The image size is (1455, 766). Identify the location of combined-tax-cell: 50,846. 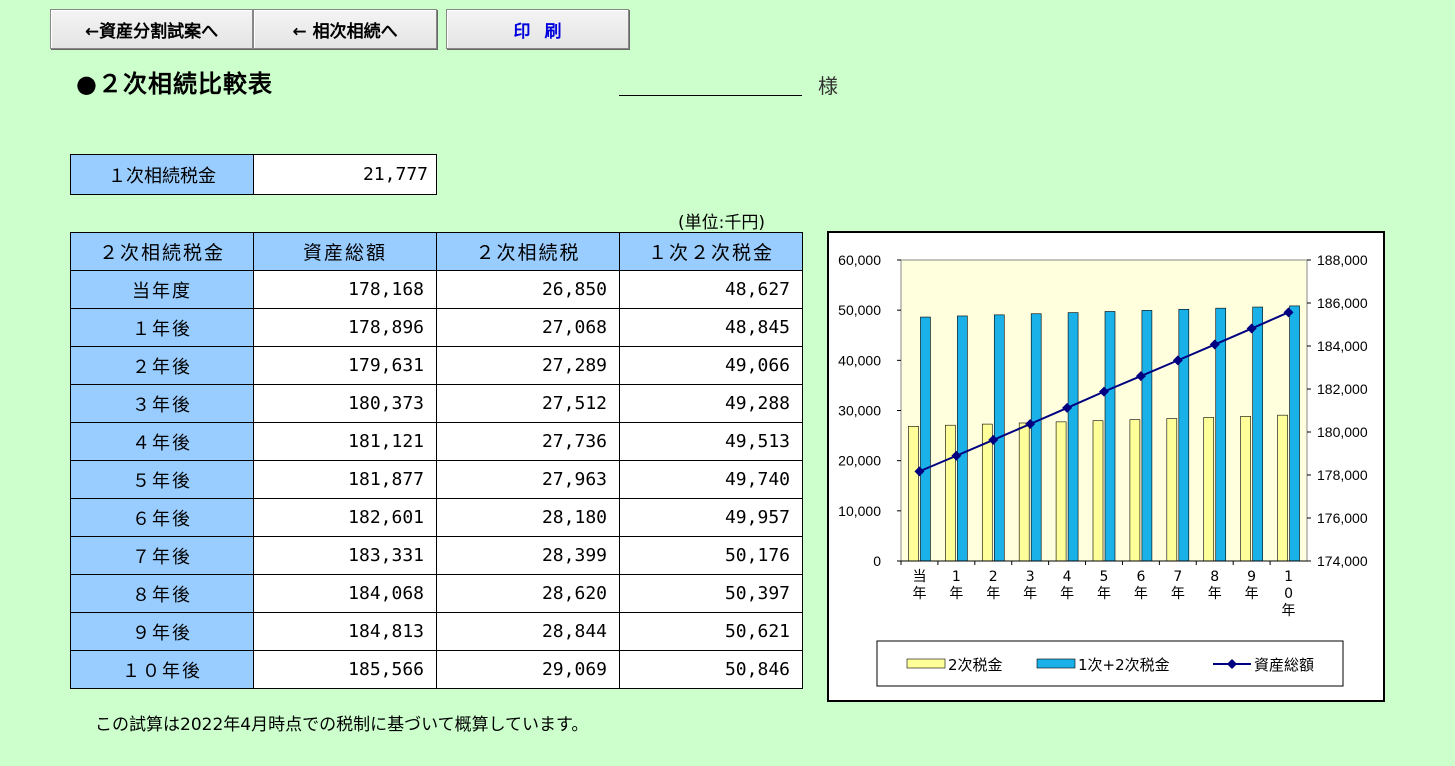
(711, 669).